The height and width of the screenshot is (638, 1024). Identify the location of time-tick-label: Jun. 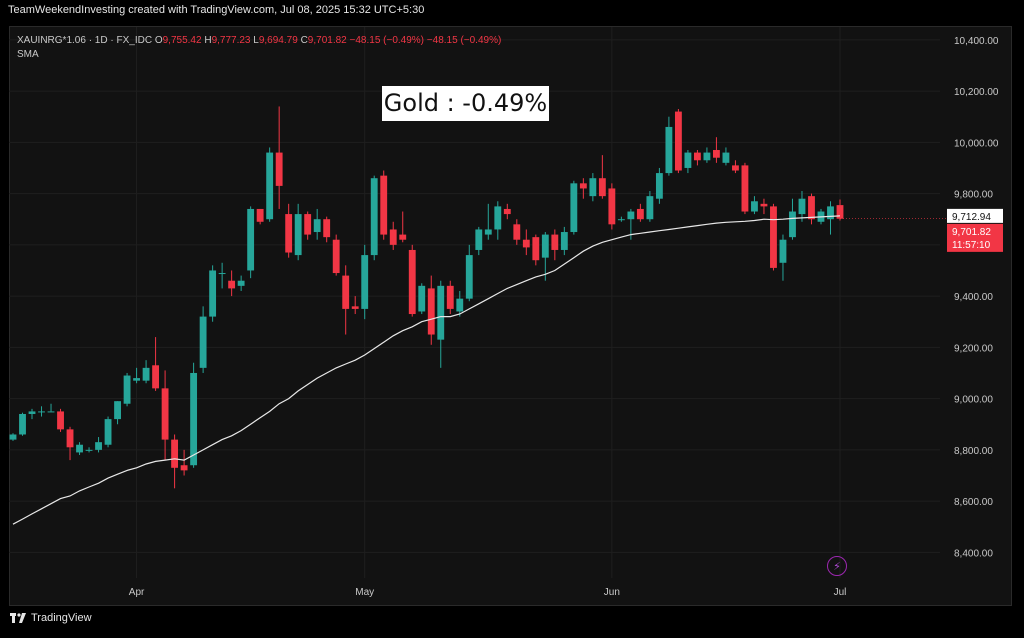
(612, 592).